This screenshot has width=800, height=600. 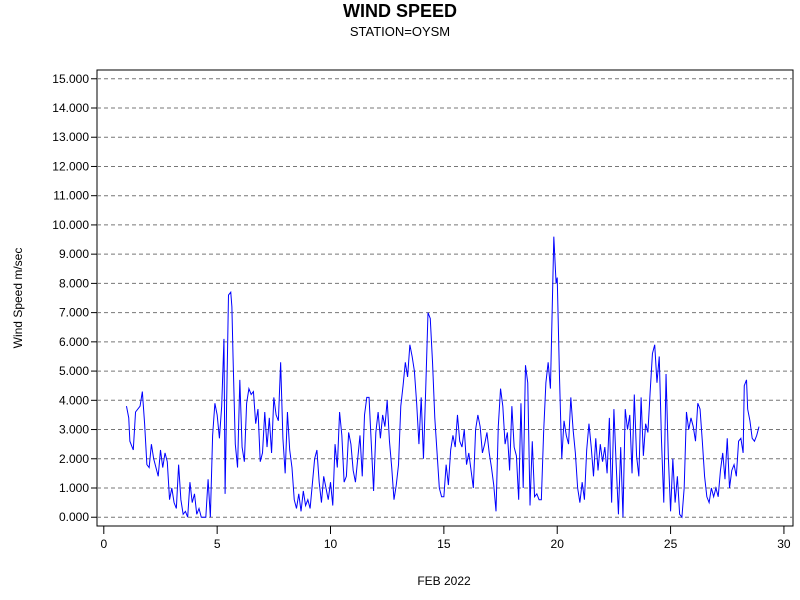 What do you see at coordinates (71, 196) in the screenshot?
I see `y-tick-label: 11.000` at bounding box center [71, 196].